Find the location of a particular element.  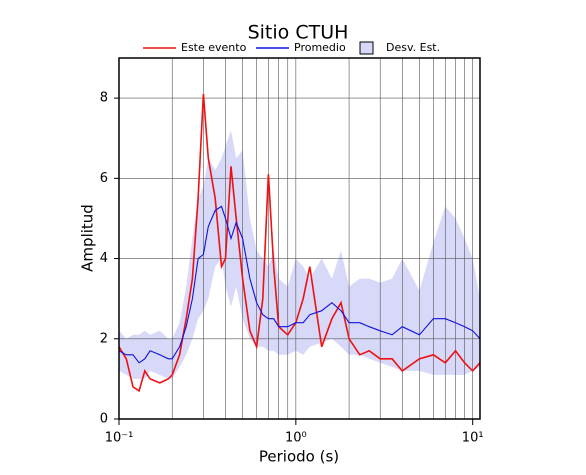

y-tick-label: 2 is located at coordinates (104, 338).